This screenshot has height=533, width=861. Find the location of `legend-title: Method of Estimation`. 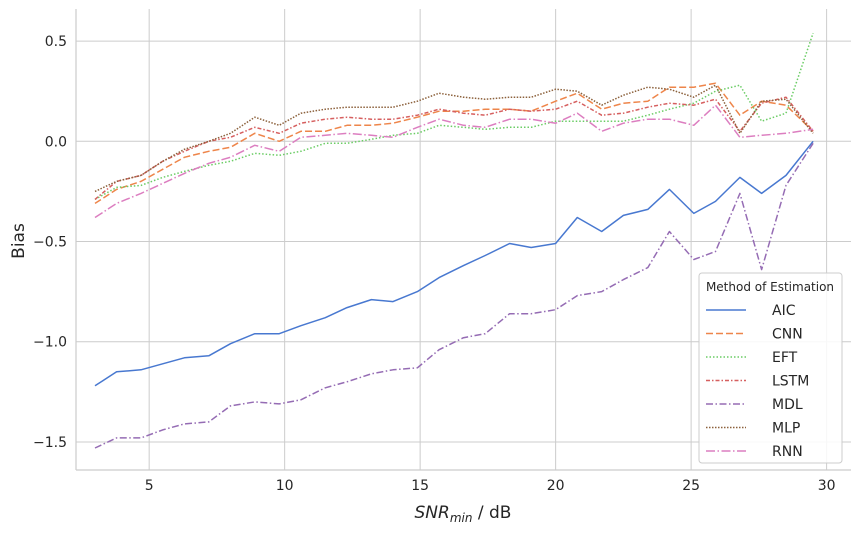

legend-title: Method of Estimation is located at coordinates (770, 287).